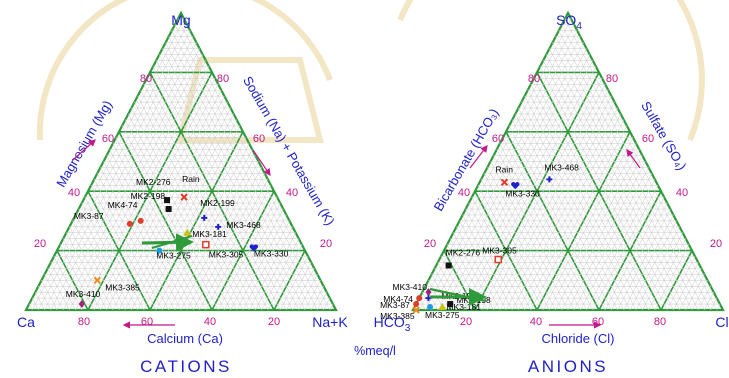 The image size is (729, 378). I want to click on cation-point-label: MK2-199, so click(217, 203).